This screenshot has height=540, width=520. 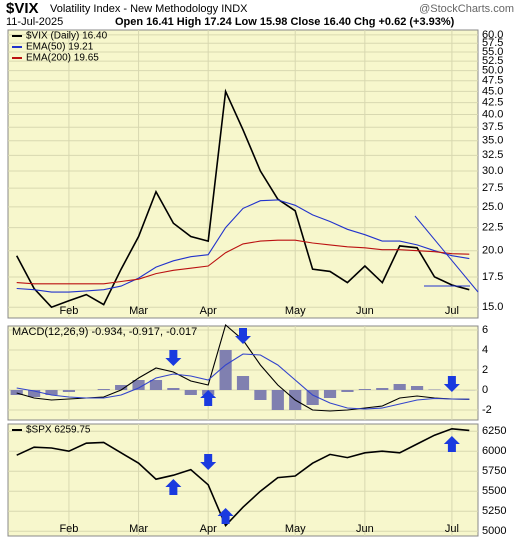 I want to click on y-tick-label: 2, so click(x=485, y=370).